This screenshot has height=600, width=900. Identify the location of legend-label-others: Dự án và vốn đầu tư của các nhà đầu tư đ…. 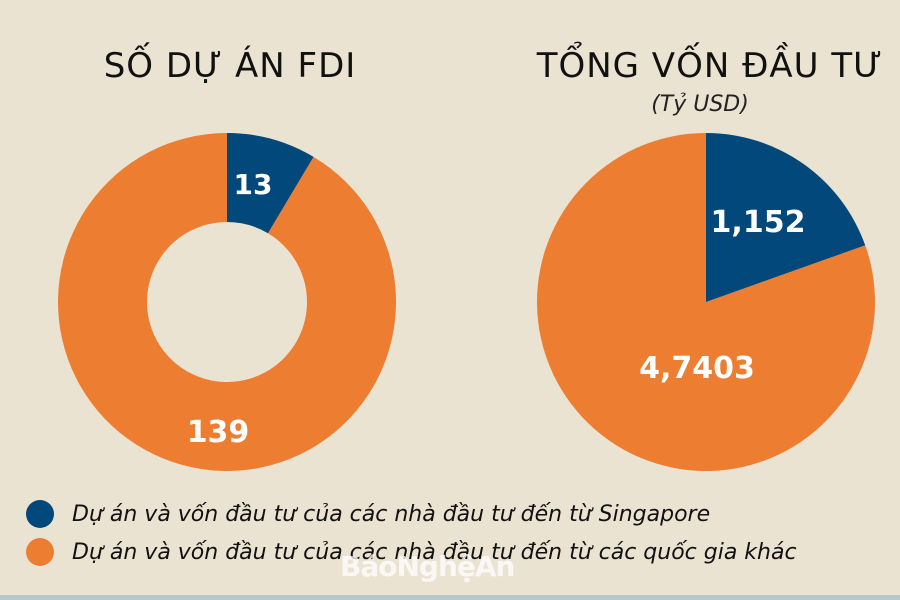
(434, 552).